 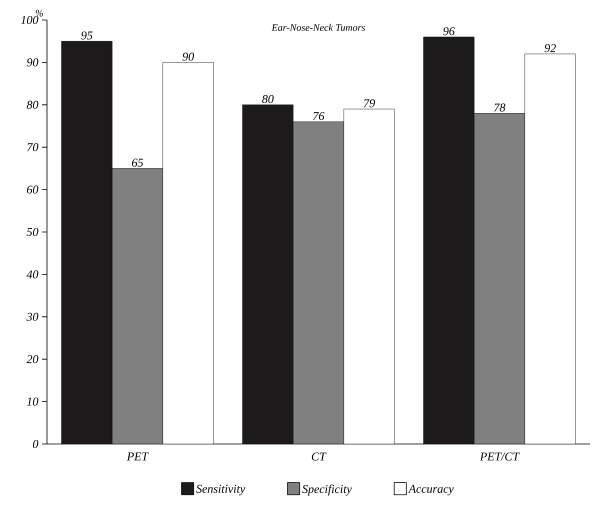 What do you see at coordinates (550, 48) in the screenshot?
I see `data-label: 92` at bounding box center [550, 48].